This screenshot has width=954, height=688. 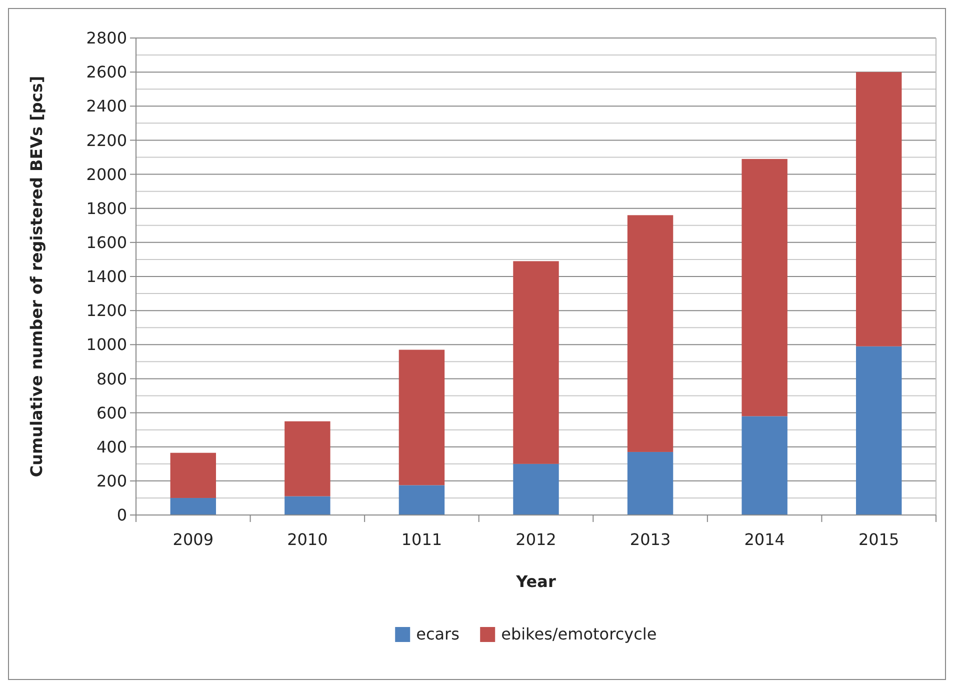 What do you see at coordinates (106, 208) in the screenshot?
I see `y-tick-label: 1800` at bounding box center [106, 208].